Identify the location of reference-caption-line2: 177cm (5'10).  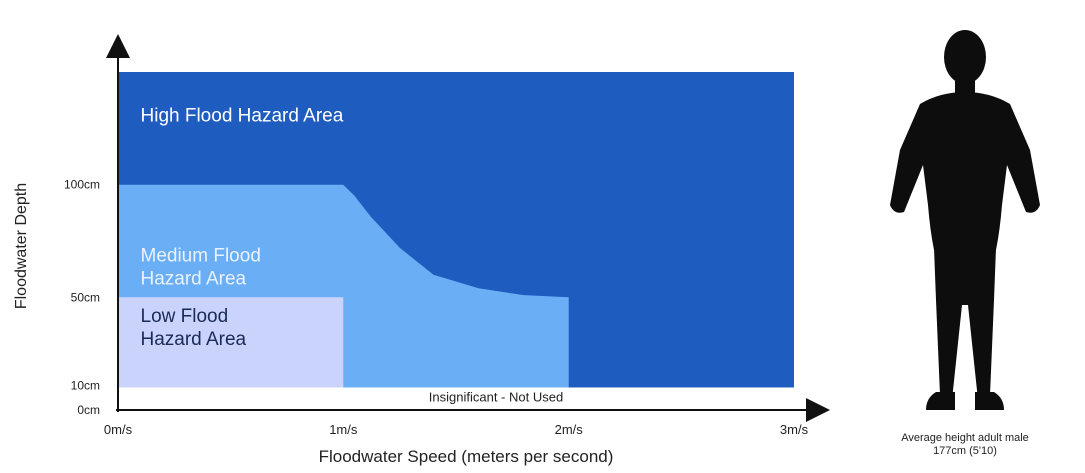
(965, 451).